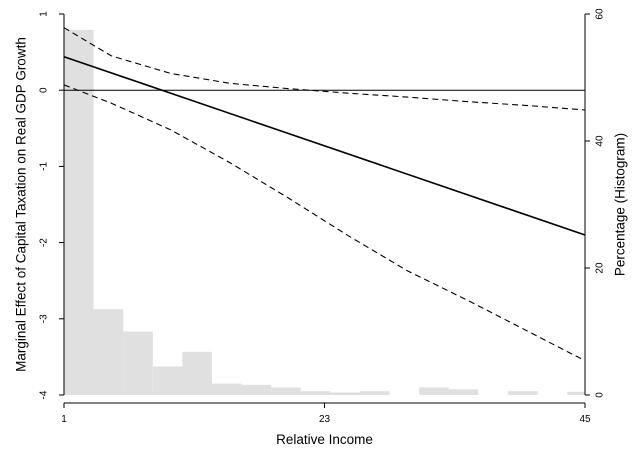  Describe the element at coordinates (64, 419) in the screenshot. I see `x-tick-label: 1` at that location.